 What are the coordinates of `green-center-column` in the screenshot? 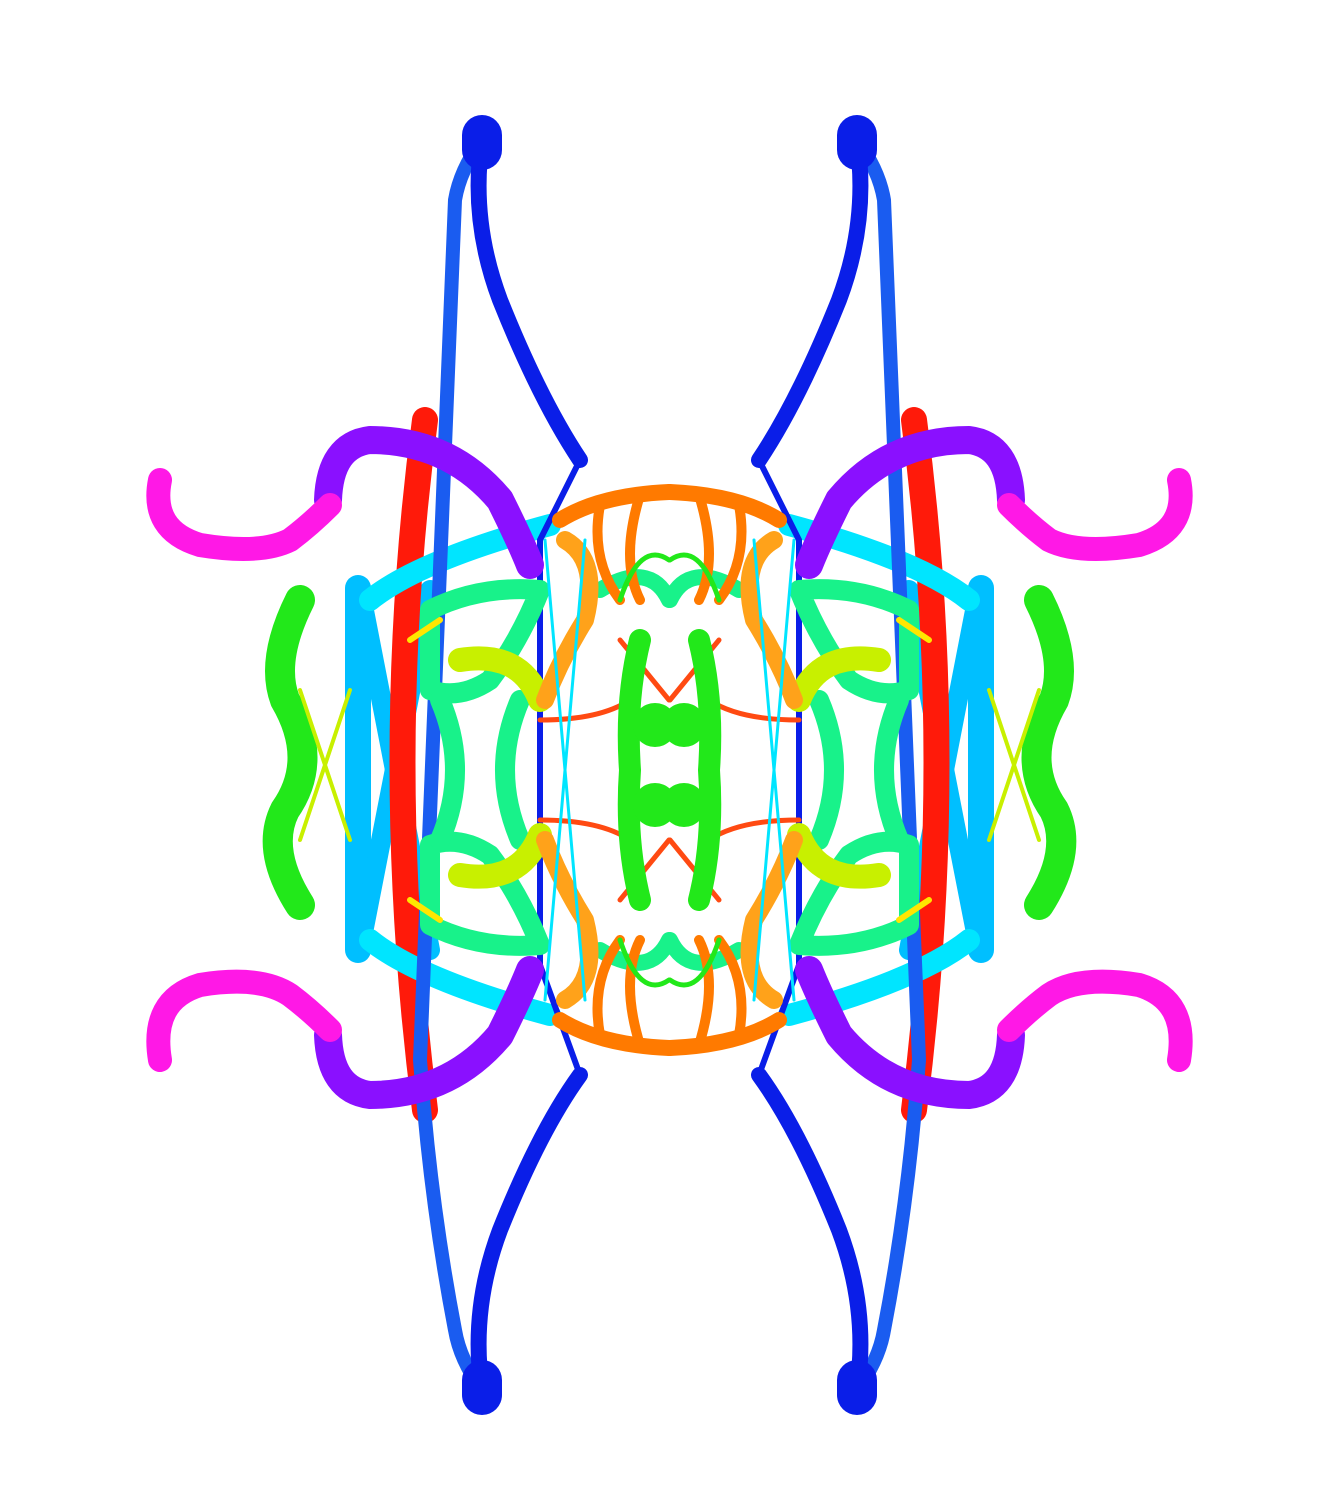 It's located at (634, 770).